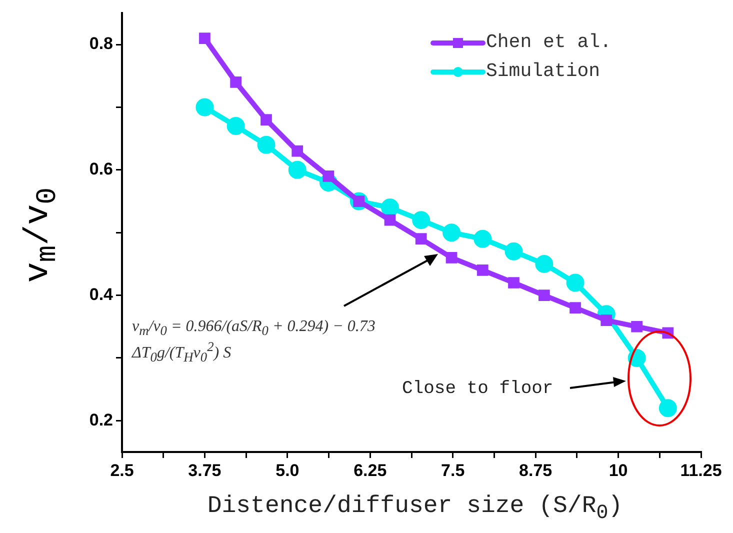 The height and width of the screenshot is (533, 733). What do you see at coordinates (701, 470) in the screenshot?
I see `x-tick-label: 11.25` at bounding box center [701, 470].